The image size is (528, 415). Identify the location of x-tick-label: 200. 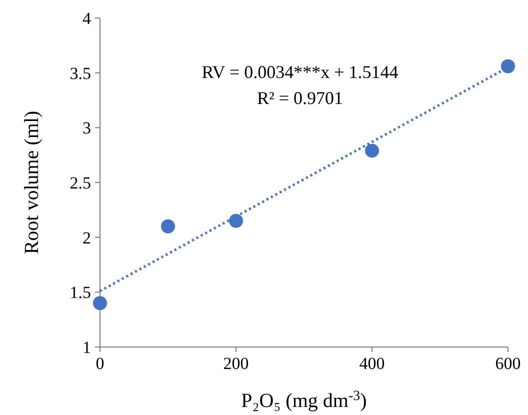
(236, 363).